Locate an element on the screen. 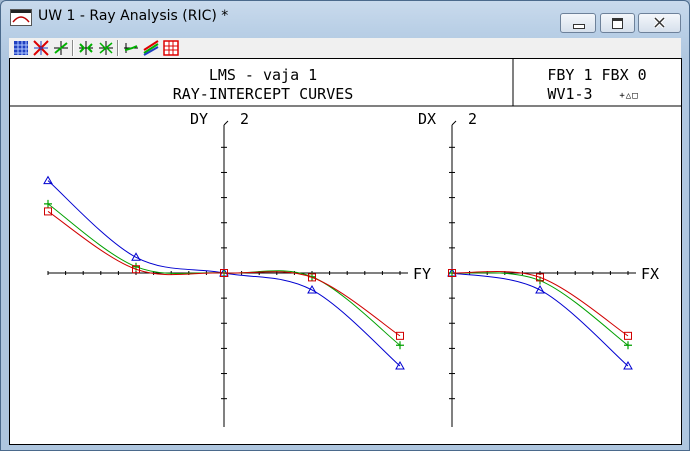 The image size is (690, 451). field-info: FBY 1 FBX 0 is located at coordinates (596, 75).